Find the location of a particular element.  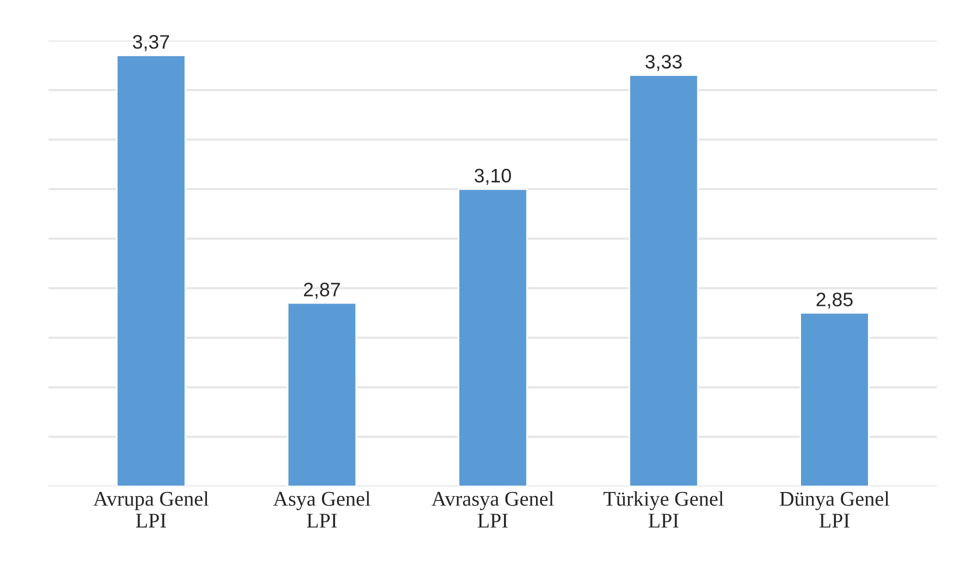

x-tick-label: Asya Genel LPI is located at coordinates (321, 509).